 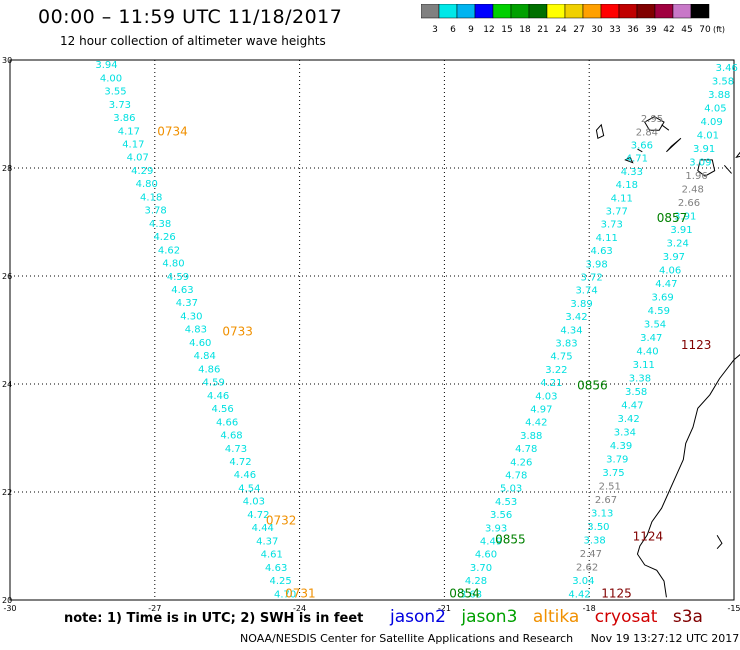 What do you see at coordinates (612, 225) in the screenshot?
I see `swh-value: 3.73` at bounding box center [612, 225].